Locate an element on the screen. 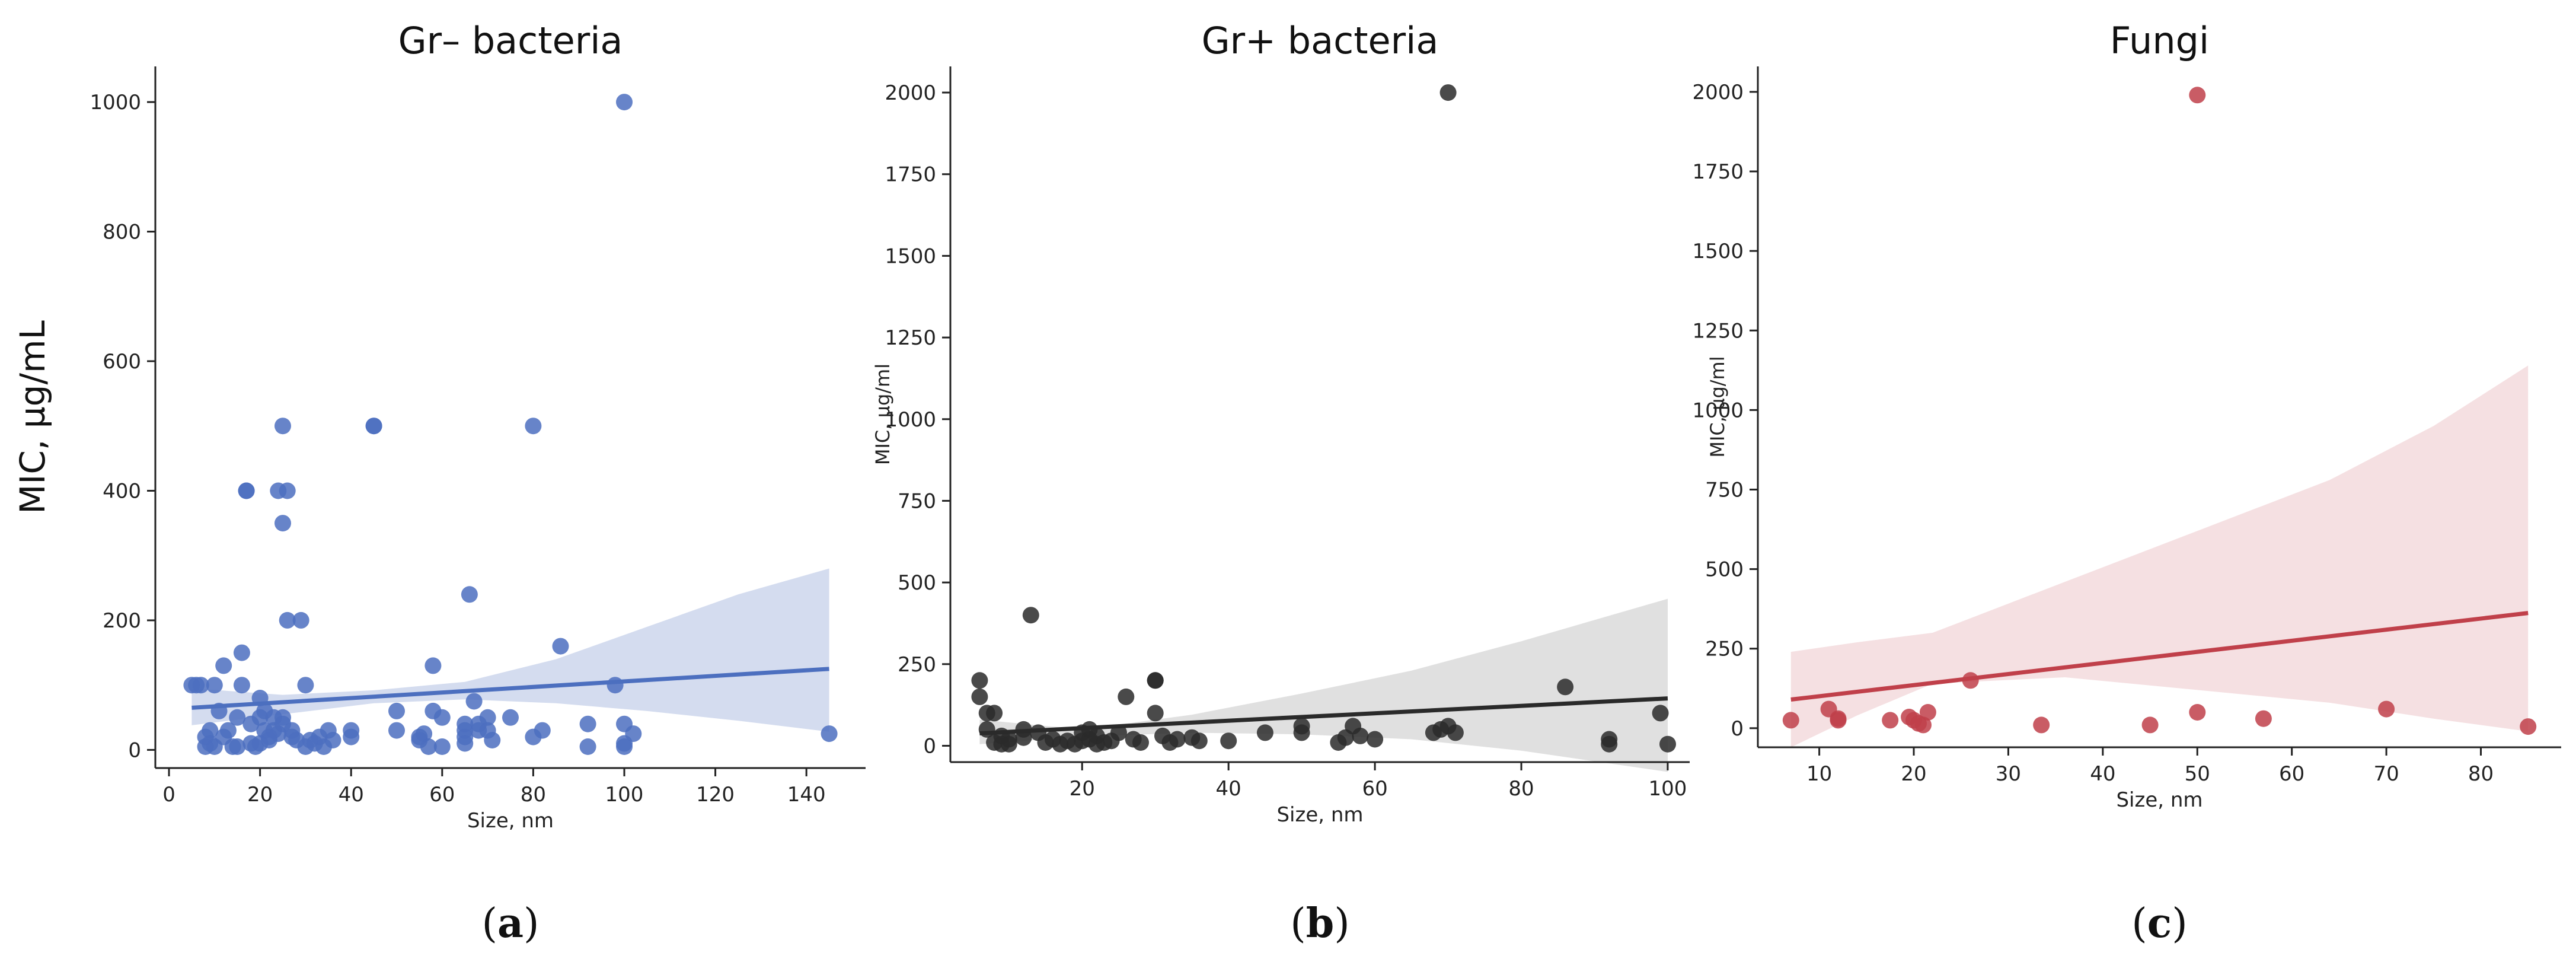 Image resolution: width=2576 pixels, height=959 pixels. panel-label: (c) is located at coordinates (2159, 924).